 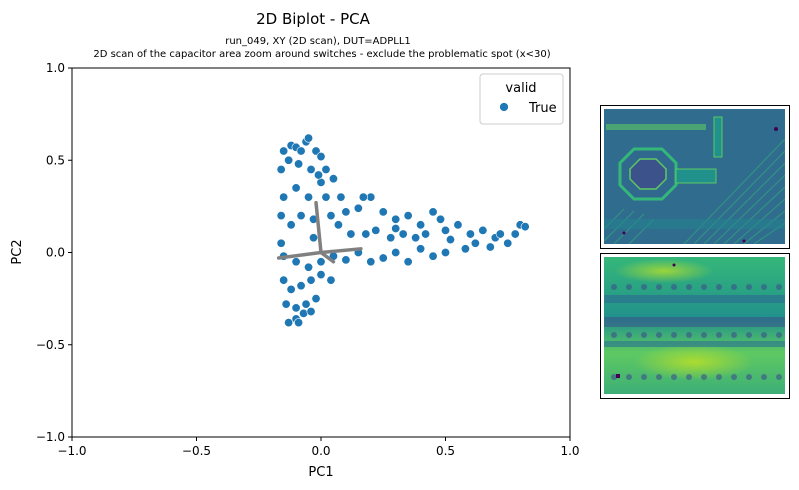 I want to click on legend: valid True, so click(x=521, y=99).